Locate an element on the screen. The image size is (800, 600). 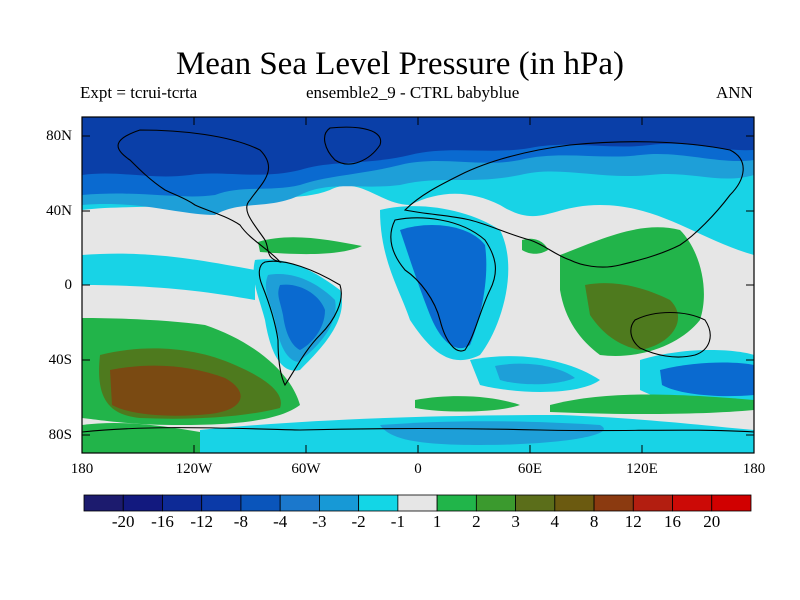
lat-label-40s: 40S is located at coordinates (60, 360).